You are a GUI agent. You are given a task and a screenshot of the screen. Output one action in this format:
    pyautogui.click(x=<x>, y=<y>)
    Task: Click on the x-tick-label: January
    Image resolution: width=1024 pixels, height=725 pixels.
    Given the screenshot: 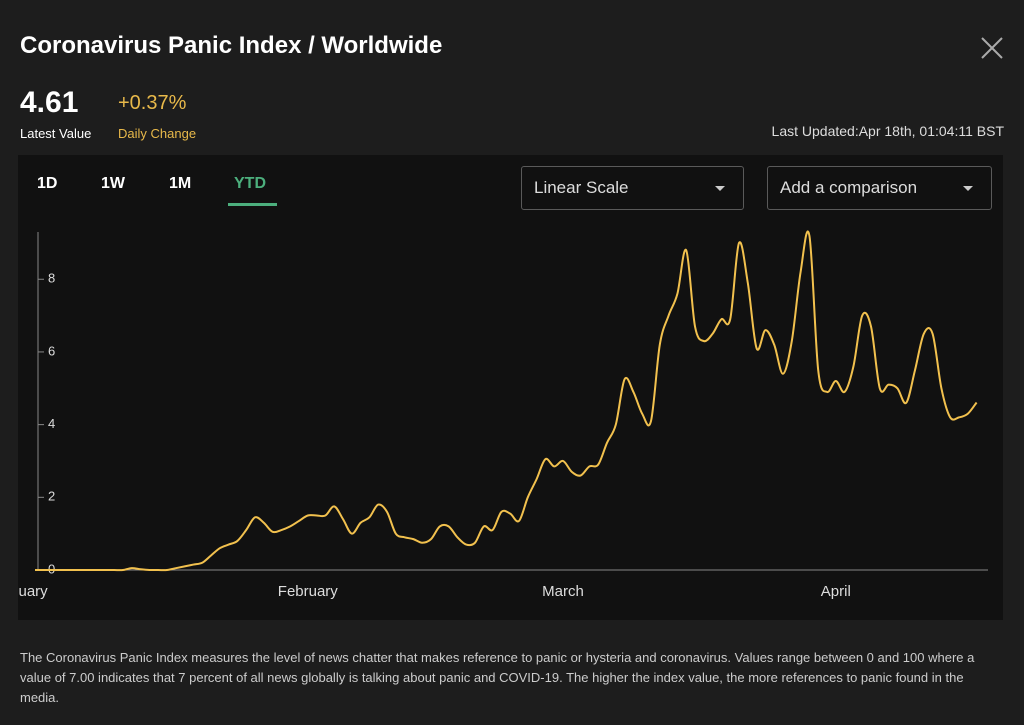 What is the action you would take?
    pyautogui.click(x=33, y=591)
    